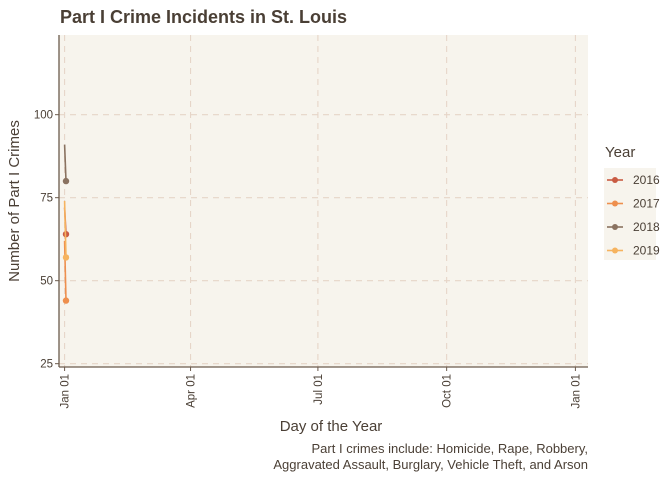 Image resolution: width=672 pixels, height=480 pixels. I want to click on x-tick-label-0: Jan 01, so click(66, 391).